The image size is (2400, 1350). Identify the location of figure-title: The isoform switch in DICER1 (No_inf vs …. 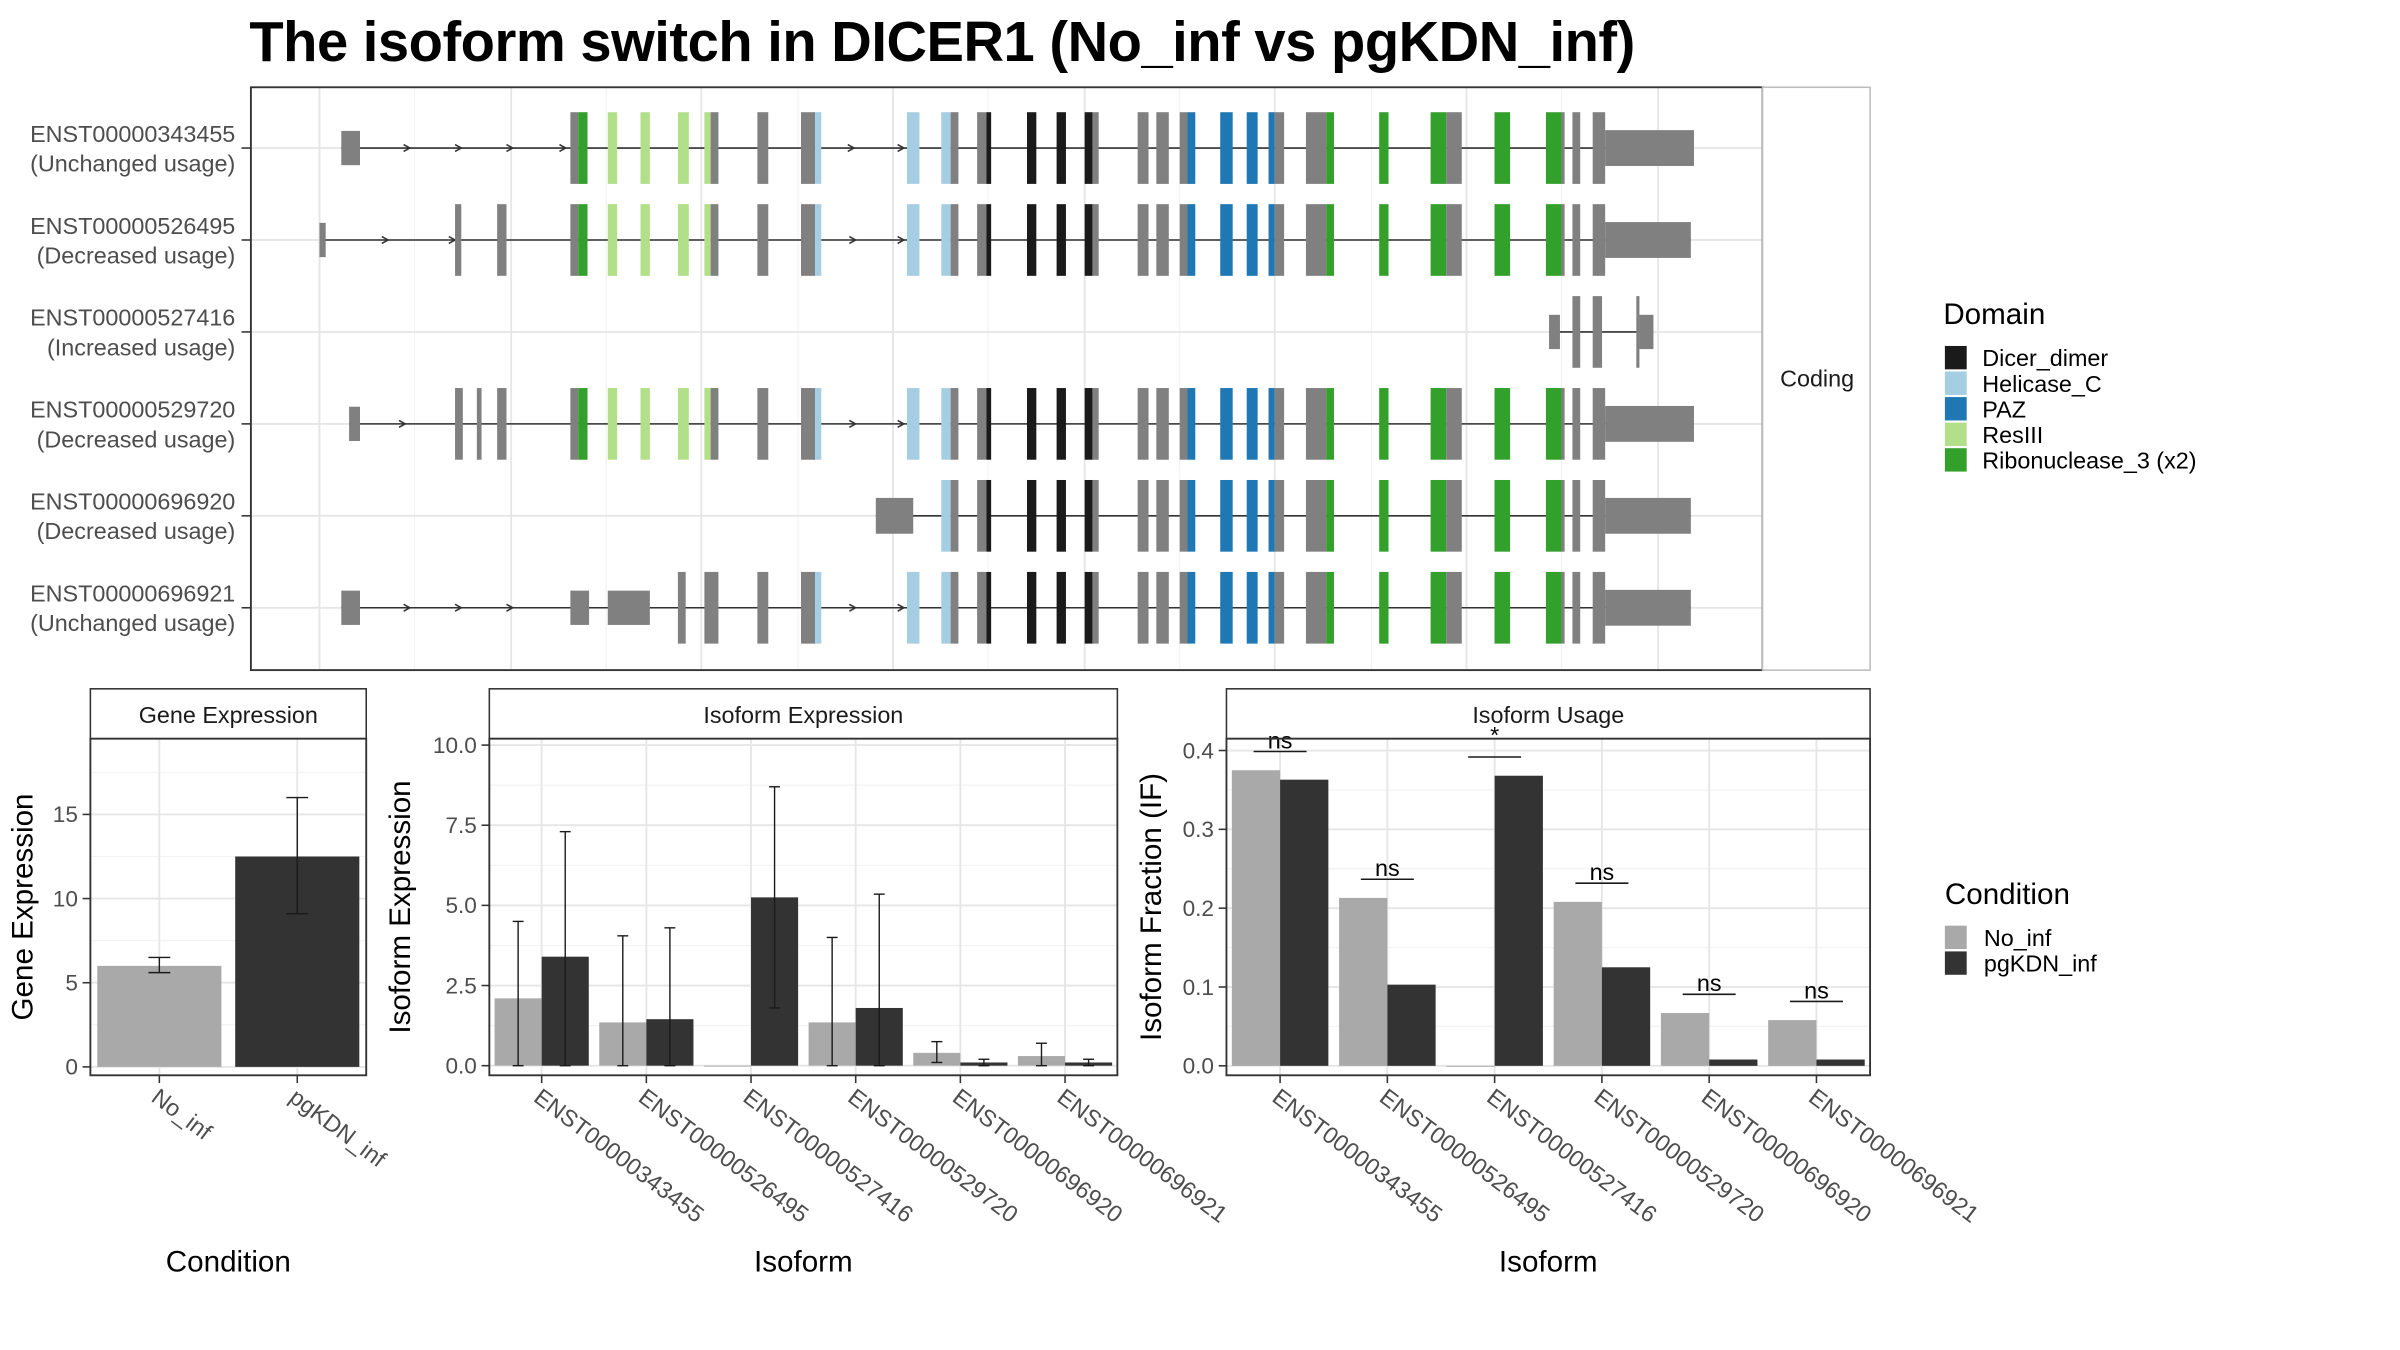
(942, 41).